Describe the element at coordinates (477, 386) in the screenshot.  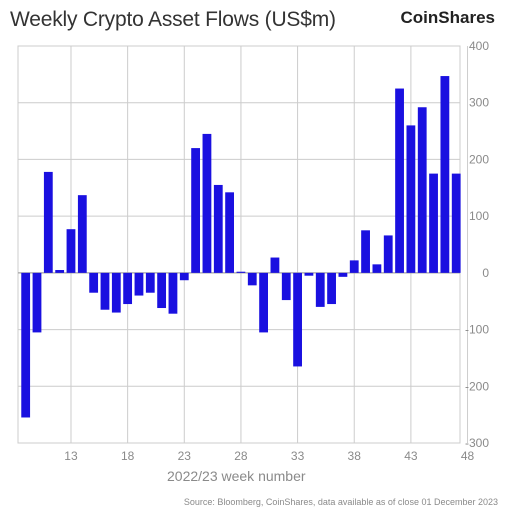
I see `y-tick-label: -200` at that location.